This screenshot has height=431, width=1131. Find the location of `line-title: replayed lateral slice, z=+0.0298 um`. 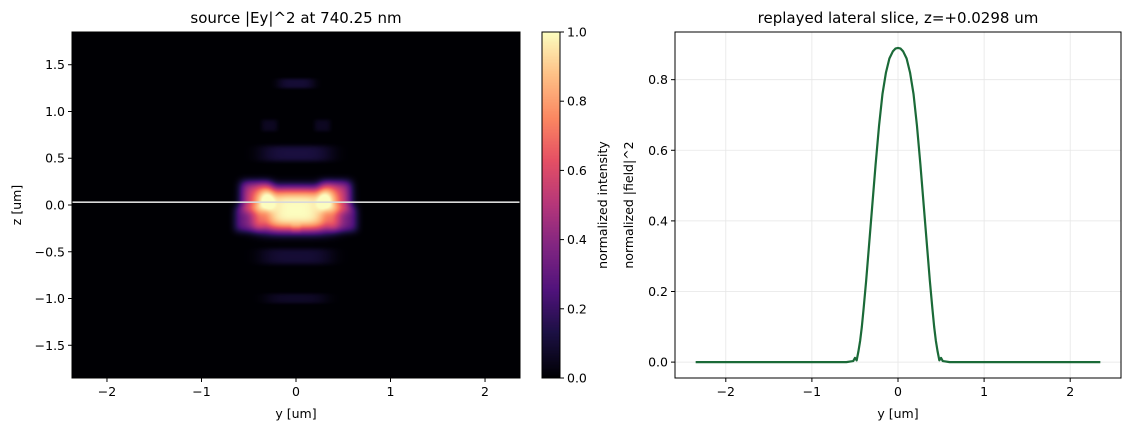

line-title: replayed lateral slice, z=+0.0298 um is located at coordinates (898, 18).